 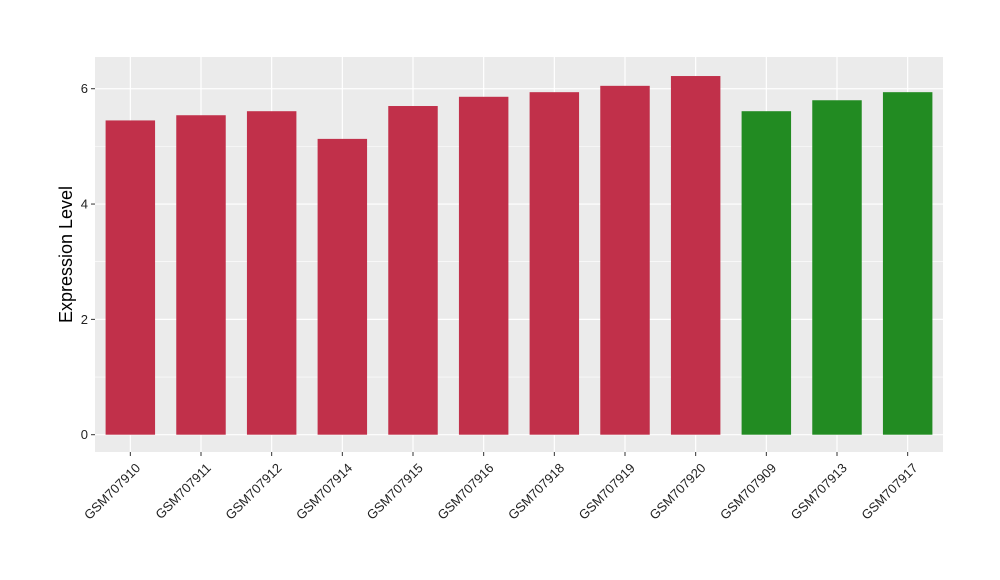 I want to click on y-axis: 0 2 4 6, so click(x=88, y=261).